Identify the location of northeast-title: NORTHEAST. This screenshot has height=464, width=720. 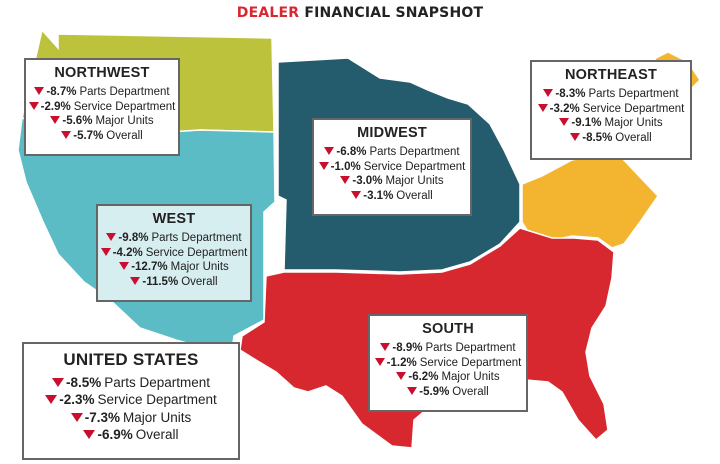
(611, 75).